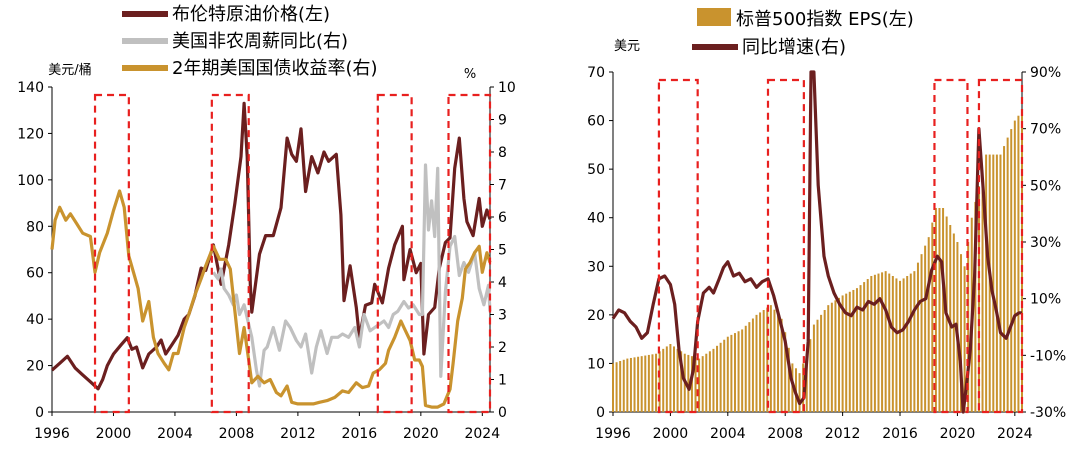 Image resolution: width=1080 pixels, height=450 pixels. Describe the element at coordinates (596, 219) in the screenshot. I see `left-tick-label: 40` at that location.